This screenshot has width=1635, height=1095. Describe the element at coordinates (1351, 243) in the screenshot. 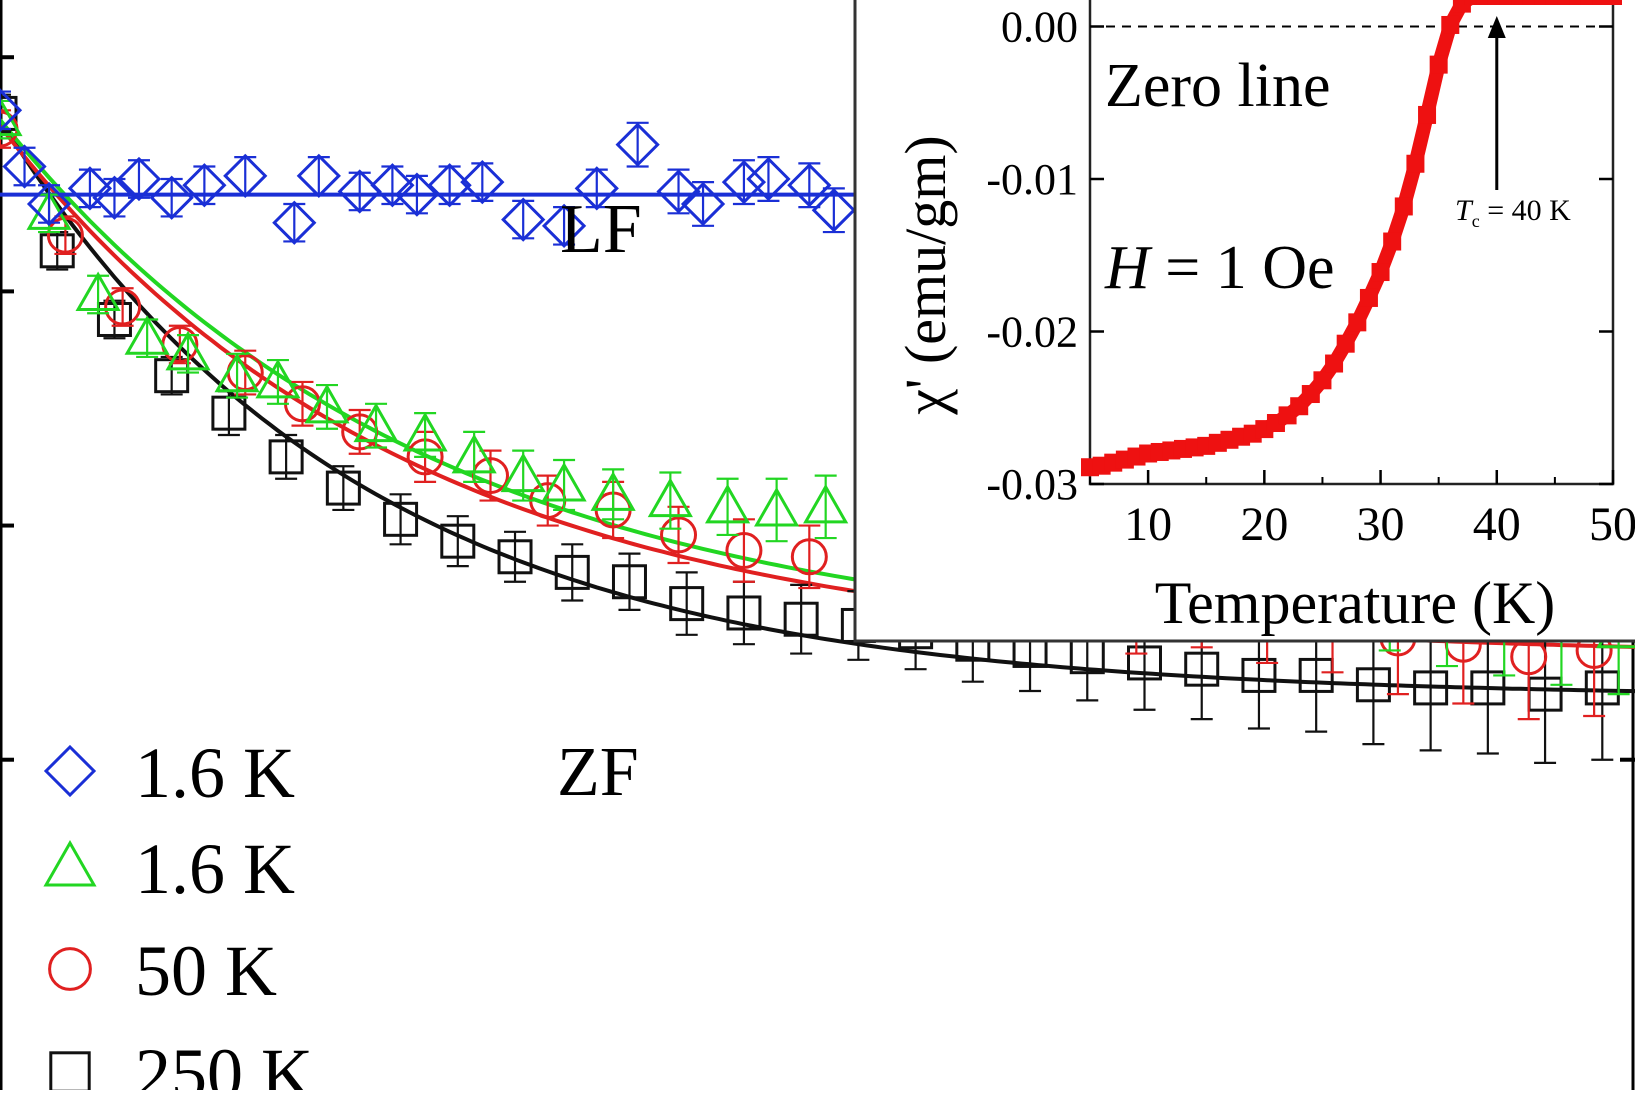

I see `inset-plot-area` at that location.